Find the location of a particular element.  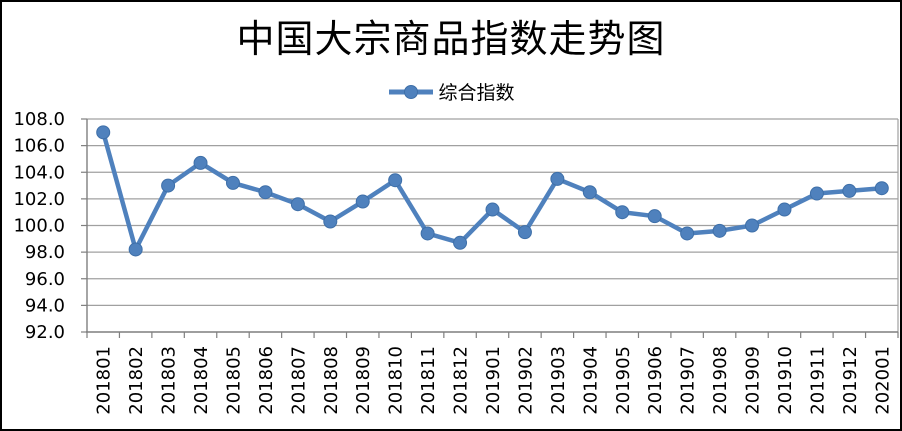

x-axis-label: 201807 is located at coordinates (298, 380).